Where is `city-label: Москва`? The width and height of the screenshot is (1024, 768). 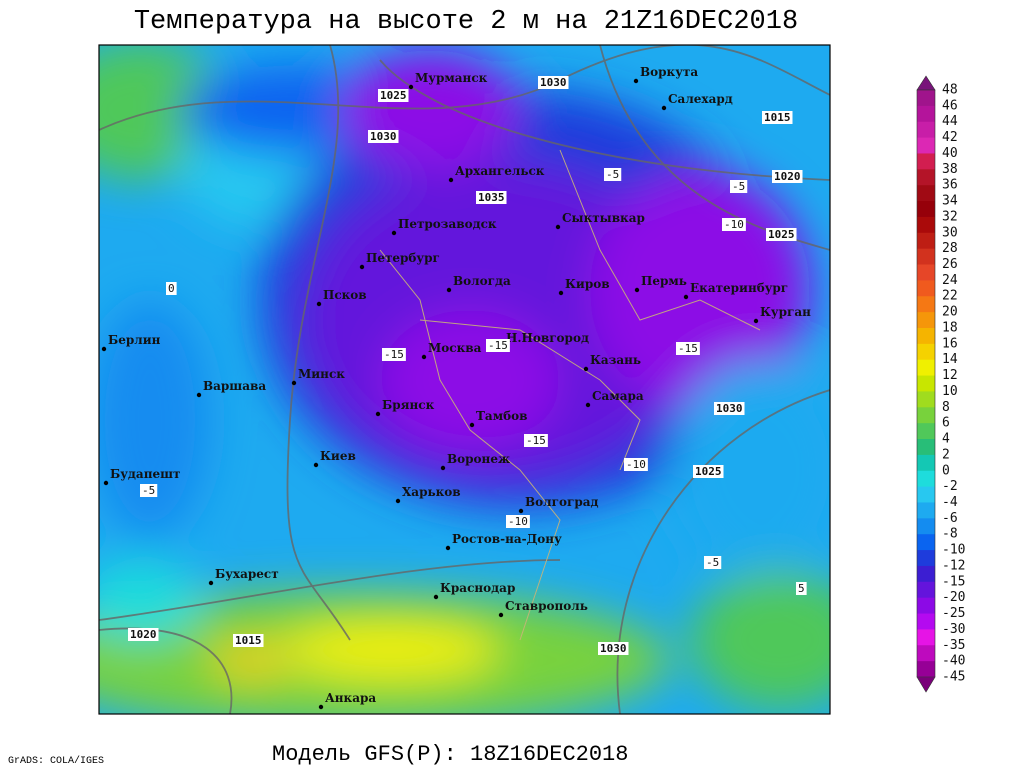
city-label: Москва is located at coordinates (455, 348).